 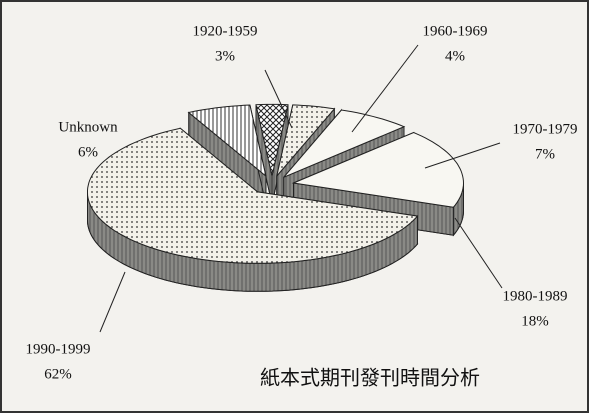 What do you see at coordinates (88, 152) in the screenshot?
I see `value-label: 6%` at bounding box center [88, 152].